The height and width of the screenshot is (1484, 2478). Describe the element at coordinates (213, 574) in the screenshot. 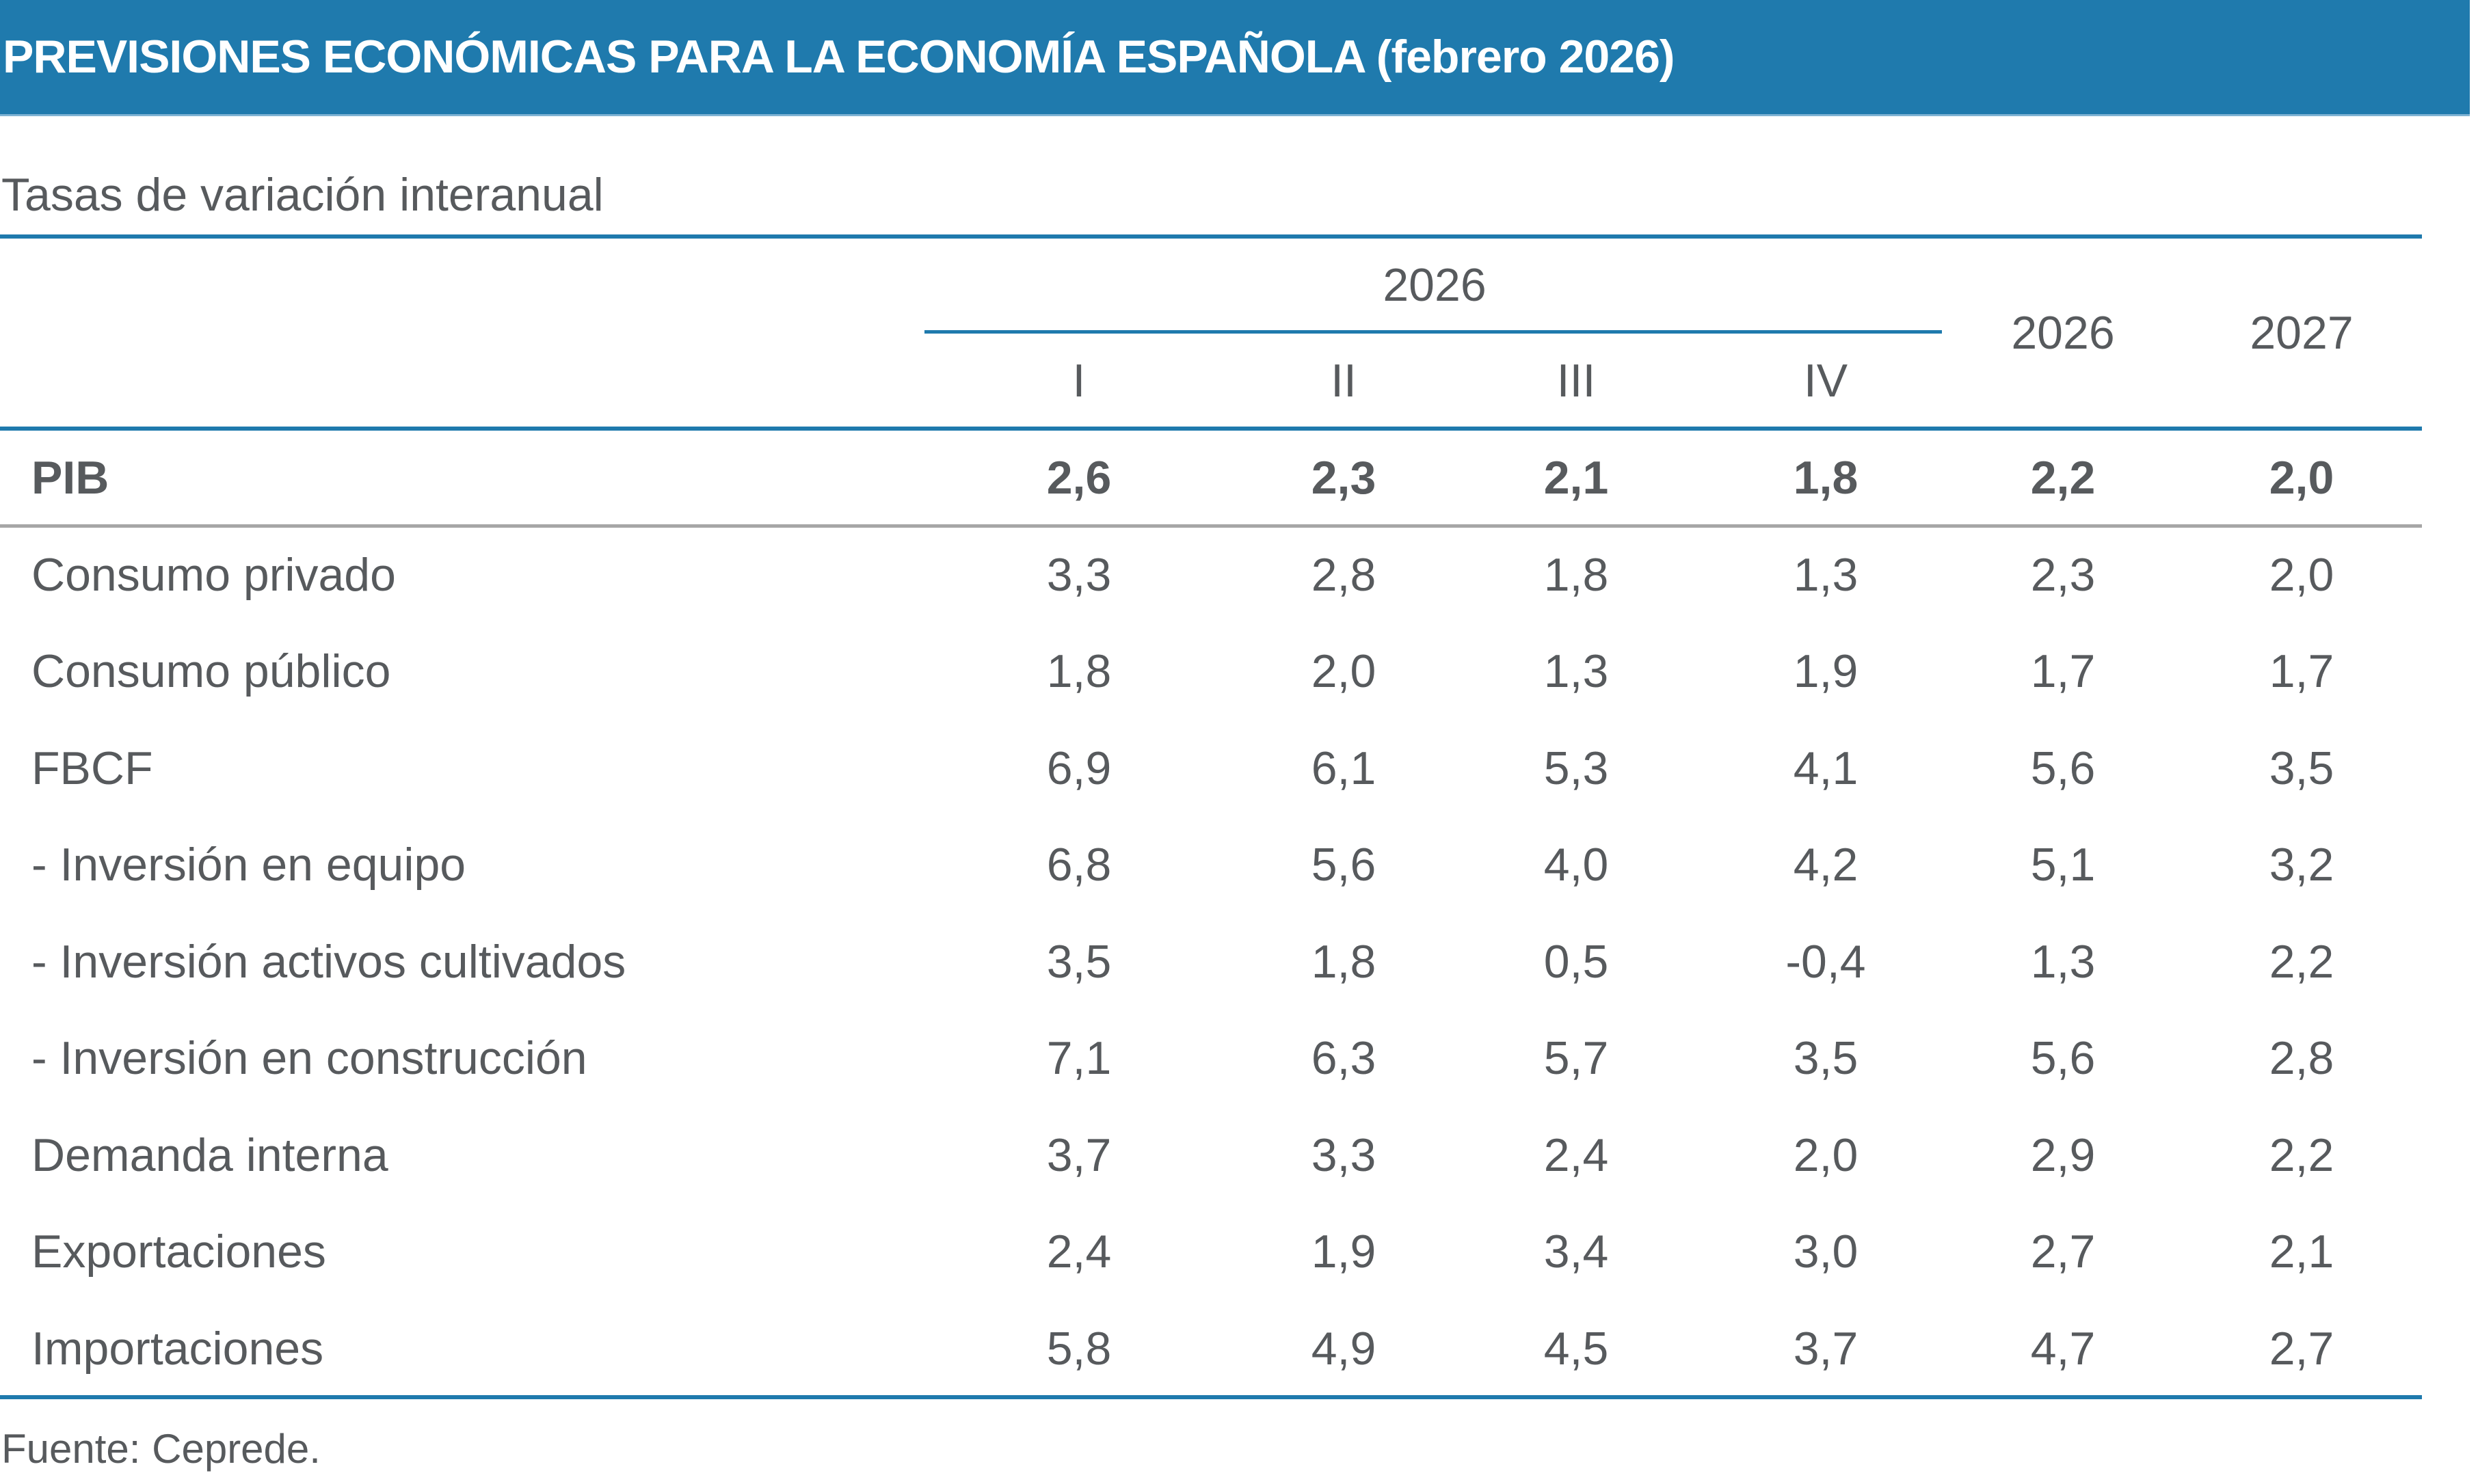

I see `row-label: Consumo privado` at that location.